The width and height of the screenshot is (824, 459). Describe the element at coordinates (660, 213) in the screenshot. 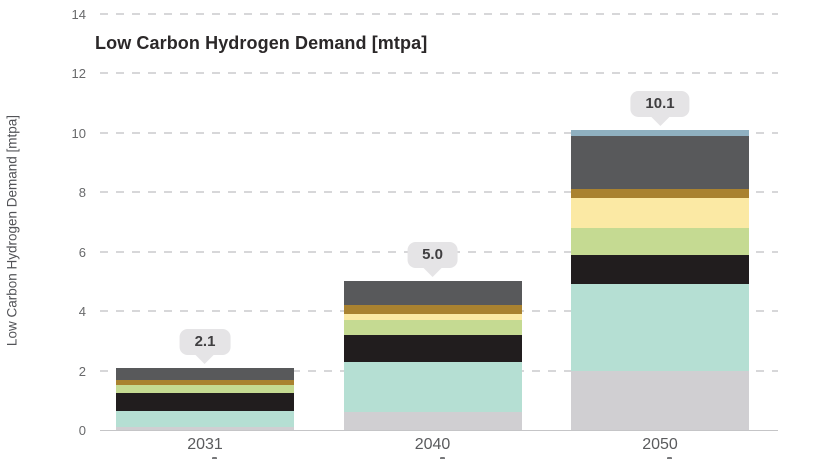

I see `bar-segment-2050-pale-yellow` at that location.